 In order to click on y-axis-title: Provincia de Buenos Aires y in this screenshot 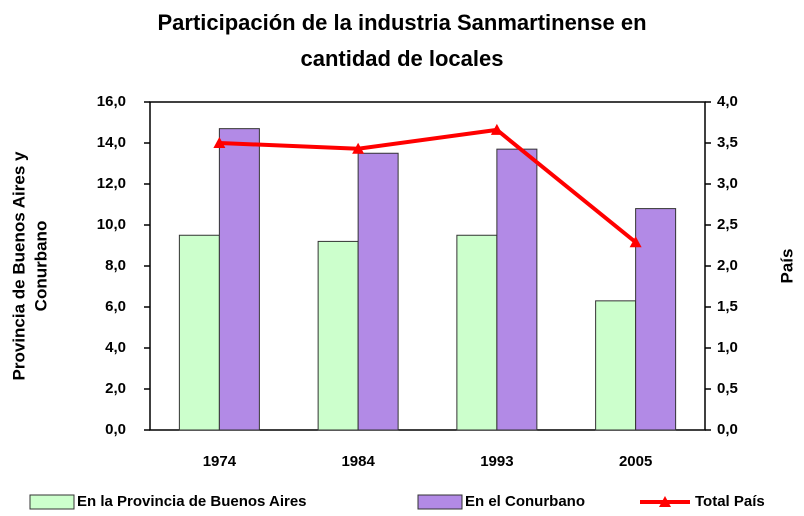, I will do `click(18, 265)`.